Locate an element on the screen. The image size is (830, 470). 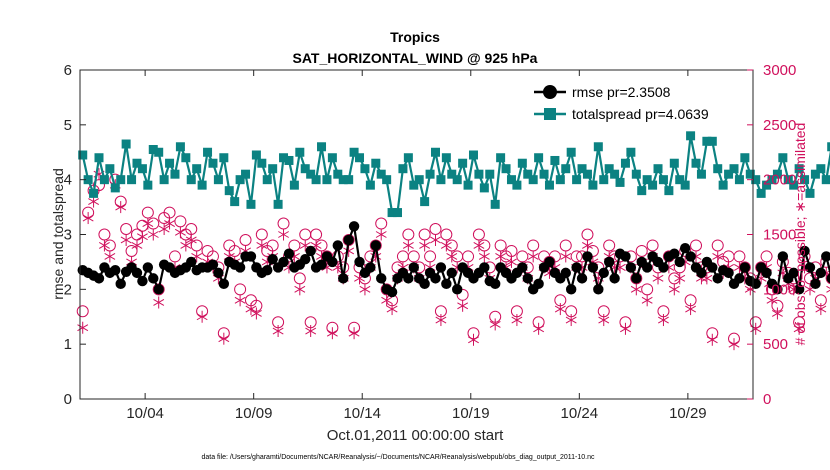
y-tick-label-left: 1 is located at coordinates (68, 344).